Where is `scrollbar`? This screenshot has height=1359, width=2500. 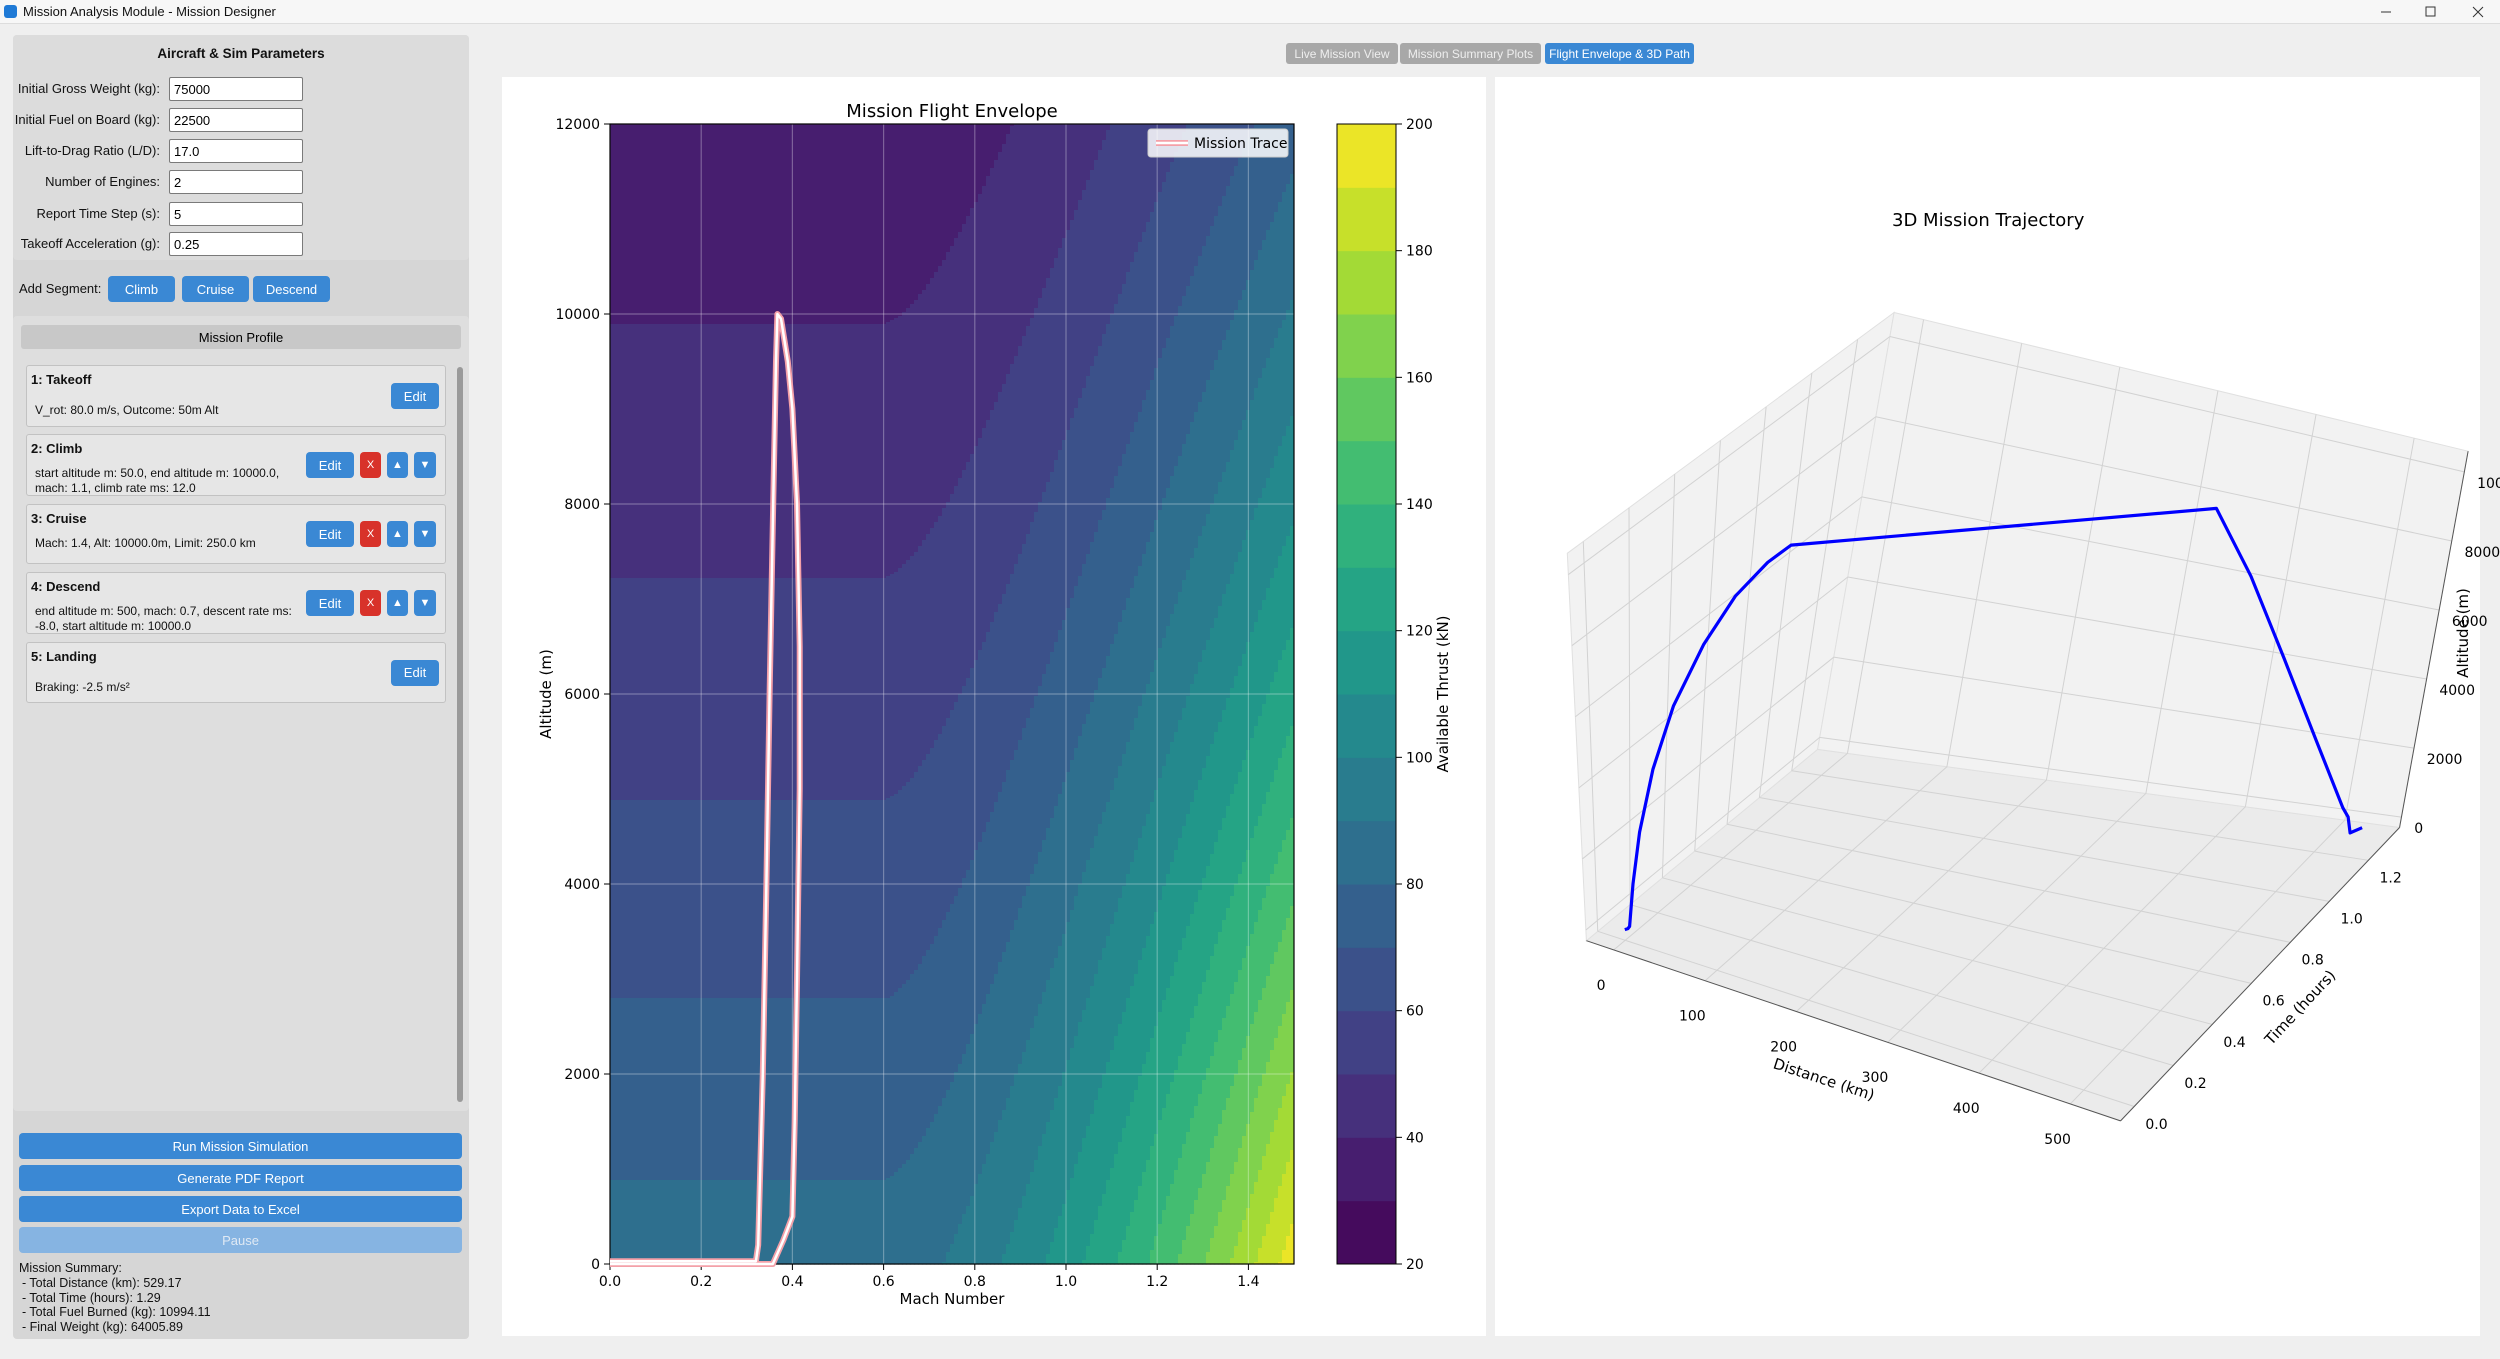 scrollbar is located at coordinates (460, 734).